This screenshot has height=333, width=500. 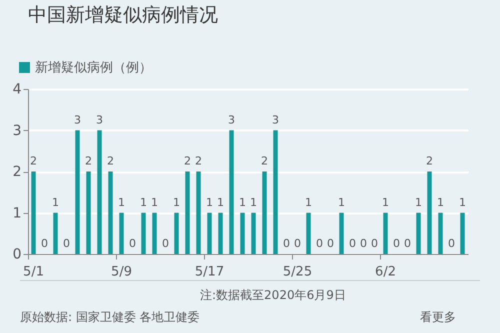 What do you see at coordinates (17, 172) in the screenshot?
I see `y-tick-label: 2` at bounding box center [17, 172].